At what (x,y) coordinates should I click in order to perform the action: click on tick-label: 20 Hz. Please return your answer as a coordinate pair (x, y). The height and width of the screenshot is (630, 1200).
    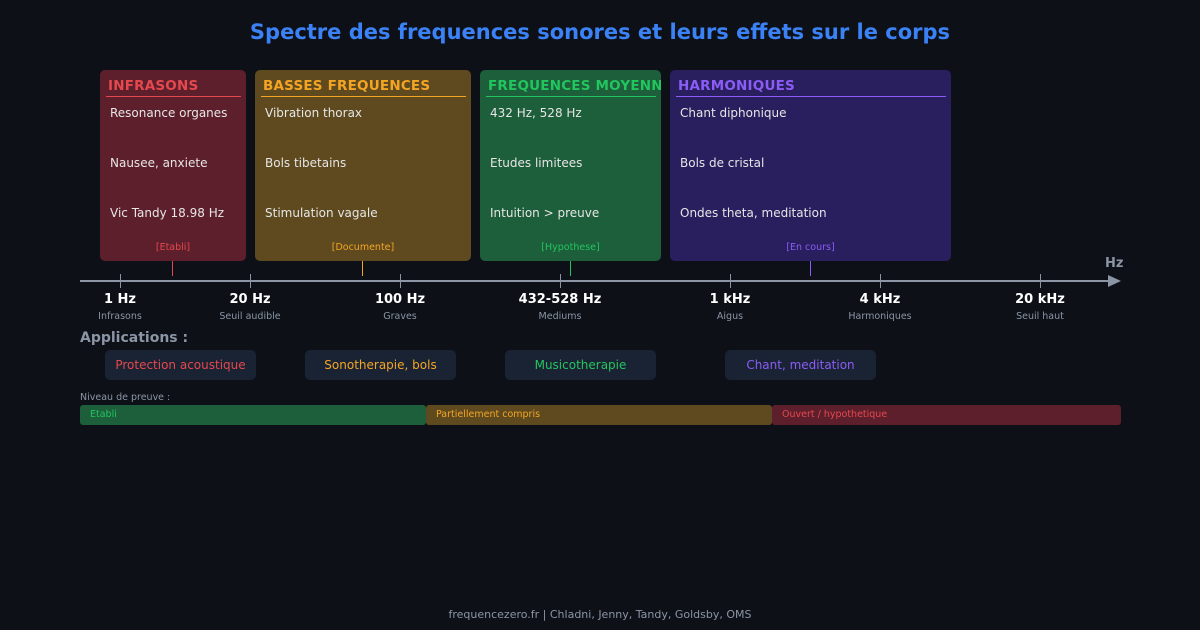
    Looking at the image, I should click on (250, 299).